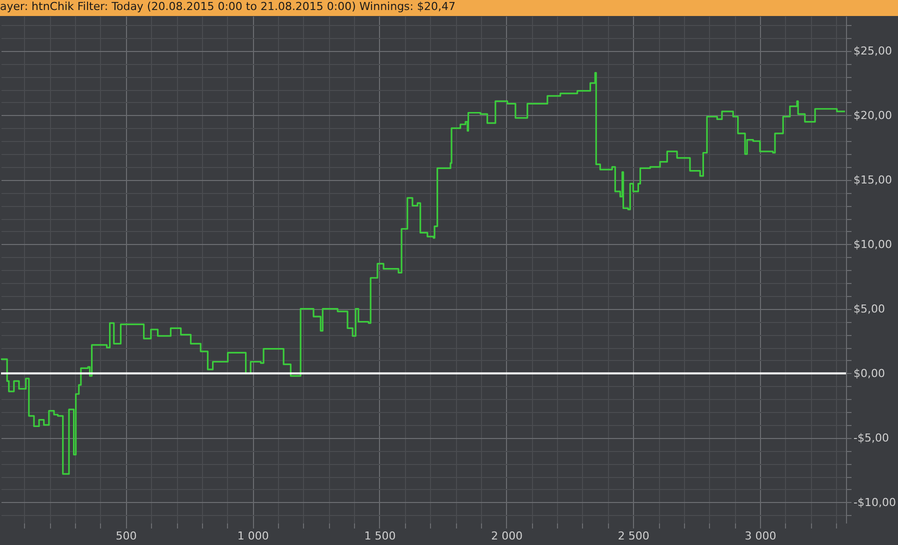  I want to click on y-tick-label: -$10,00, so click(875, 502).